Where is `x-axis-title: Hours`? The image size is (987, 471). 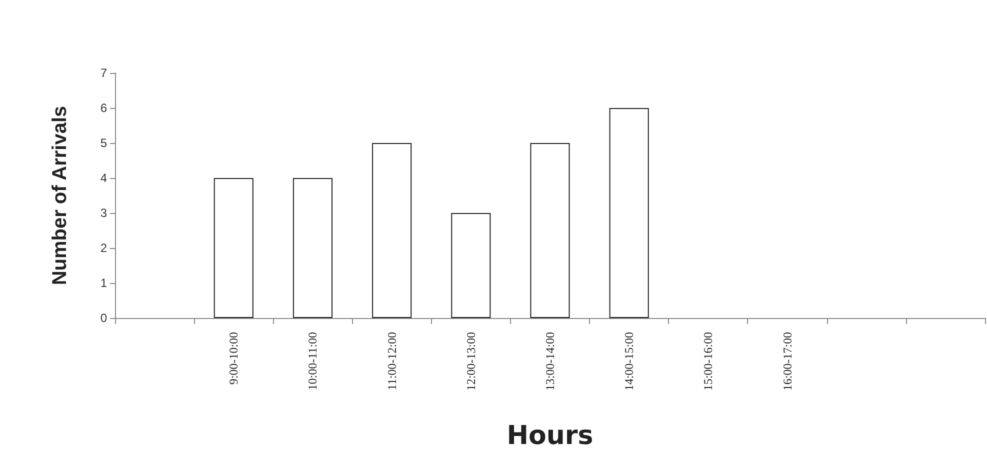 x-axis-title: Hours is located at coordinates (550, 436).